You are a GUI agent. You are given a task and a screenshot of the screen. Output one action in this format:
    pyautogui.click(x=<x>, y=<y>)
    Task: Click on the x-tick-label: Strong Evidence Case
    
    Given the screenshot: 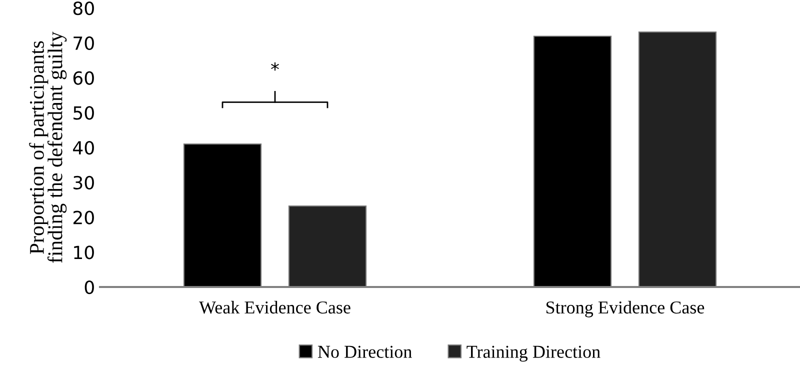 What is the action you would take?
    pyautogui.click(x=625, y=309)
    